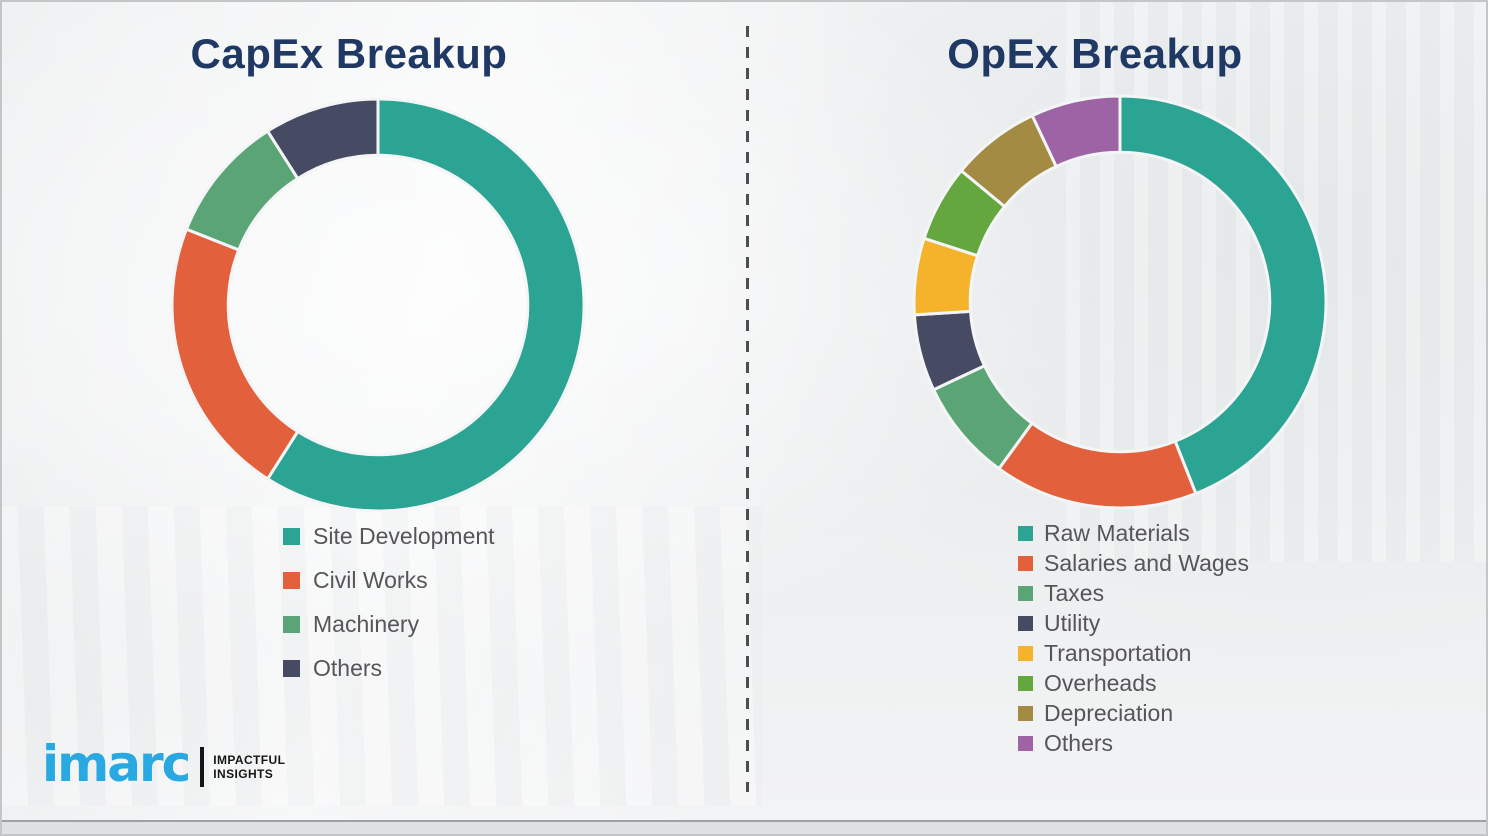 The height and width of the screenshot is (836, 1488). I want to click on legend-label: Utility, so click(1072, 622).